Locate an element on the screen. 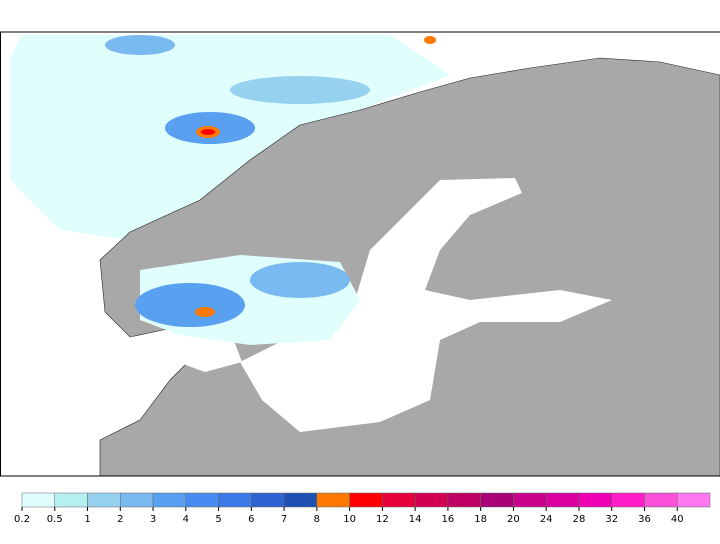  legend-label: 0.2 is located at coordinates (22, 519).